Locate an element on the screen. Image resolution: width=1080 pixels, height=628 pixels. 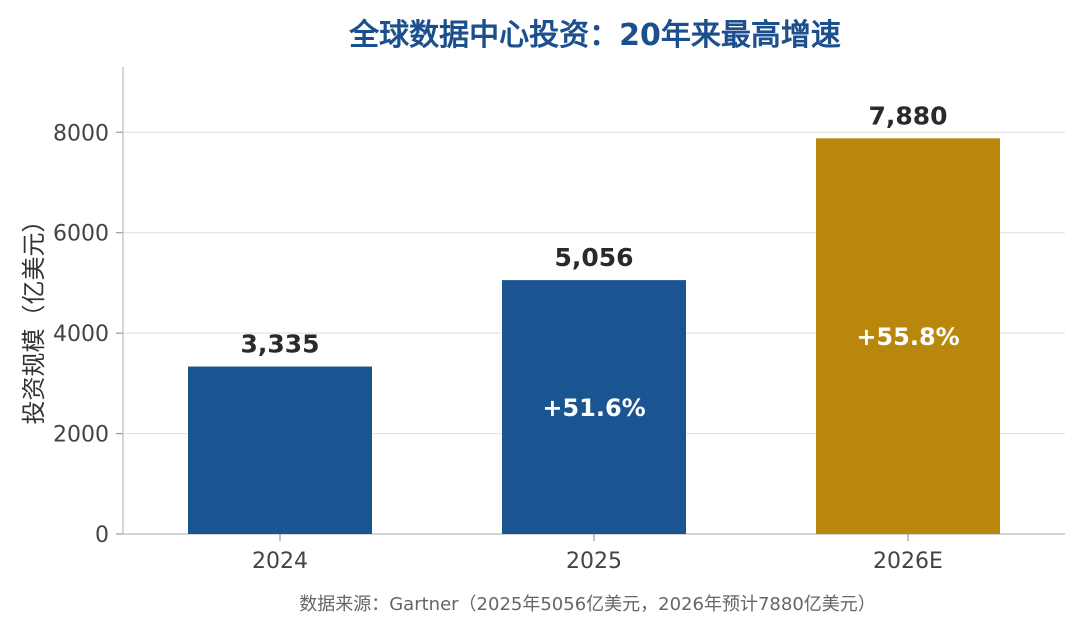
data-label: 5,056 is located at coordinates (593, 257).